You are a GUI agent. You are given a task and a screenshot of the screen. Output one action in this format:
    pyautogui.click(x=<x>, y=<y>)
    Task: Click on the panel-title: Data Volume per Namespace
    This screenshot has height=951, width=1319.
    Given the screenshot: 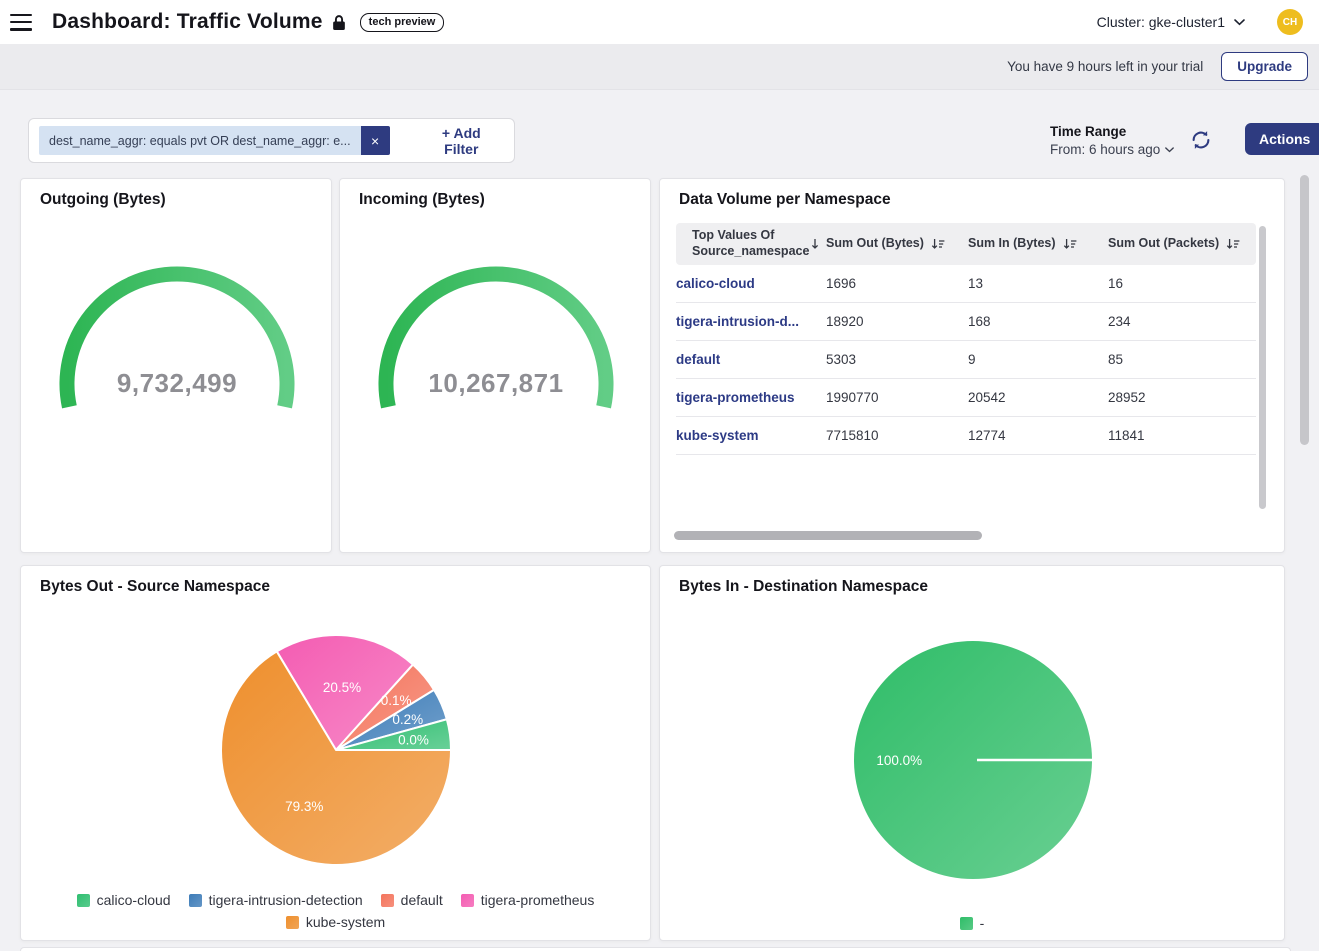 What is the action you would take?
    pyautogui.click(x=785, y=199)
    